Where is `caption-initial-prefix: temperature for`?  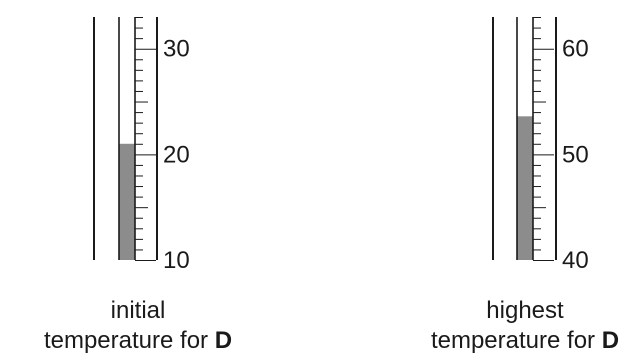 caption-initial-prefix: temperature for is located at coordinates (126, 340).